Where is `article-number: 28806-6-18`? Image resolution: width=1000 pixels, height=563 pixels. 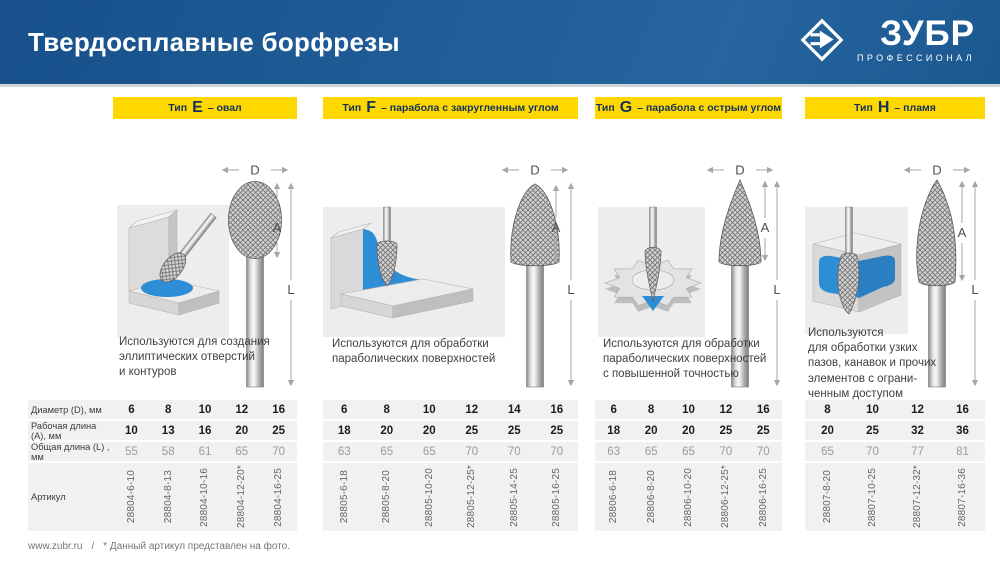
article-number: 28806-6-18 is located at coordinates (614, 497).